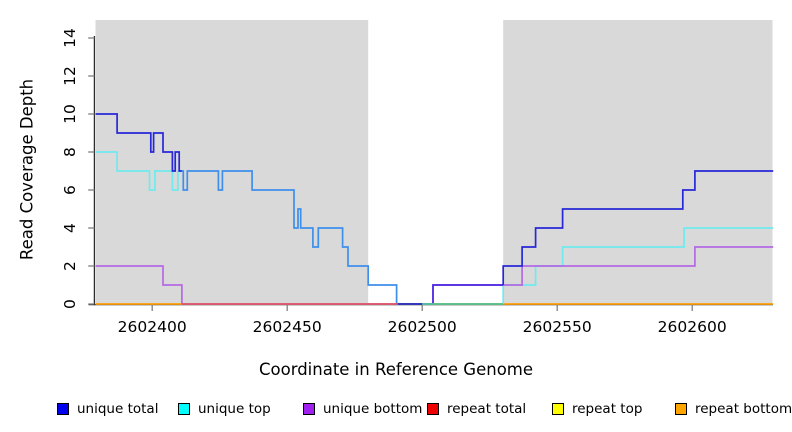 This screenshot has height=432, width=792. What do you see at coordinates (118, 409) in the screenshot?
I see `legend-label: unique total` at bounding box center [118, 409].